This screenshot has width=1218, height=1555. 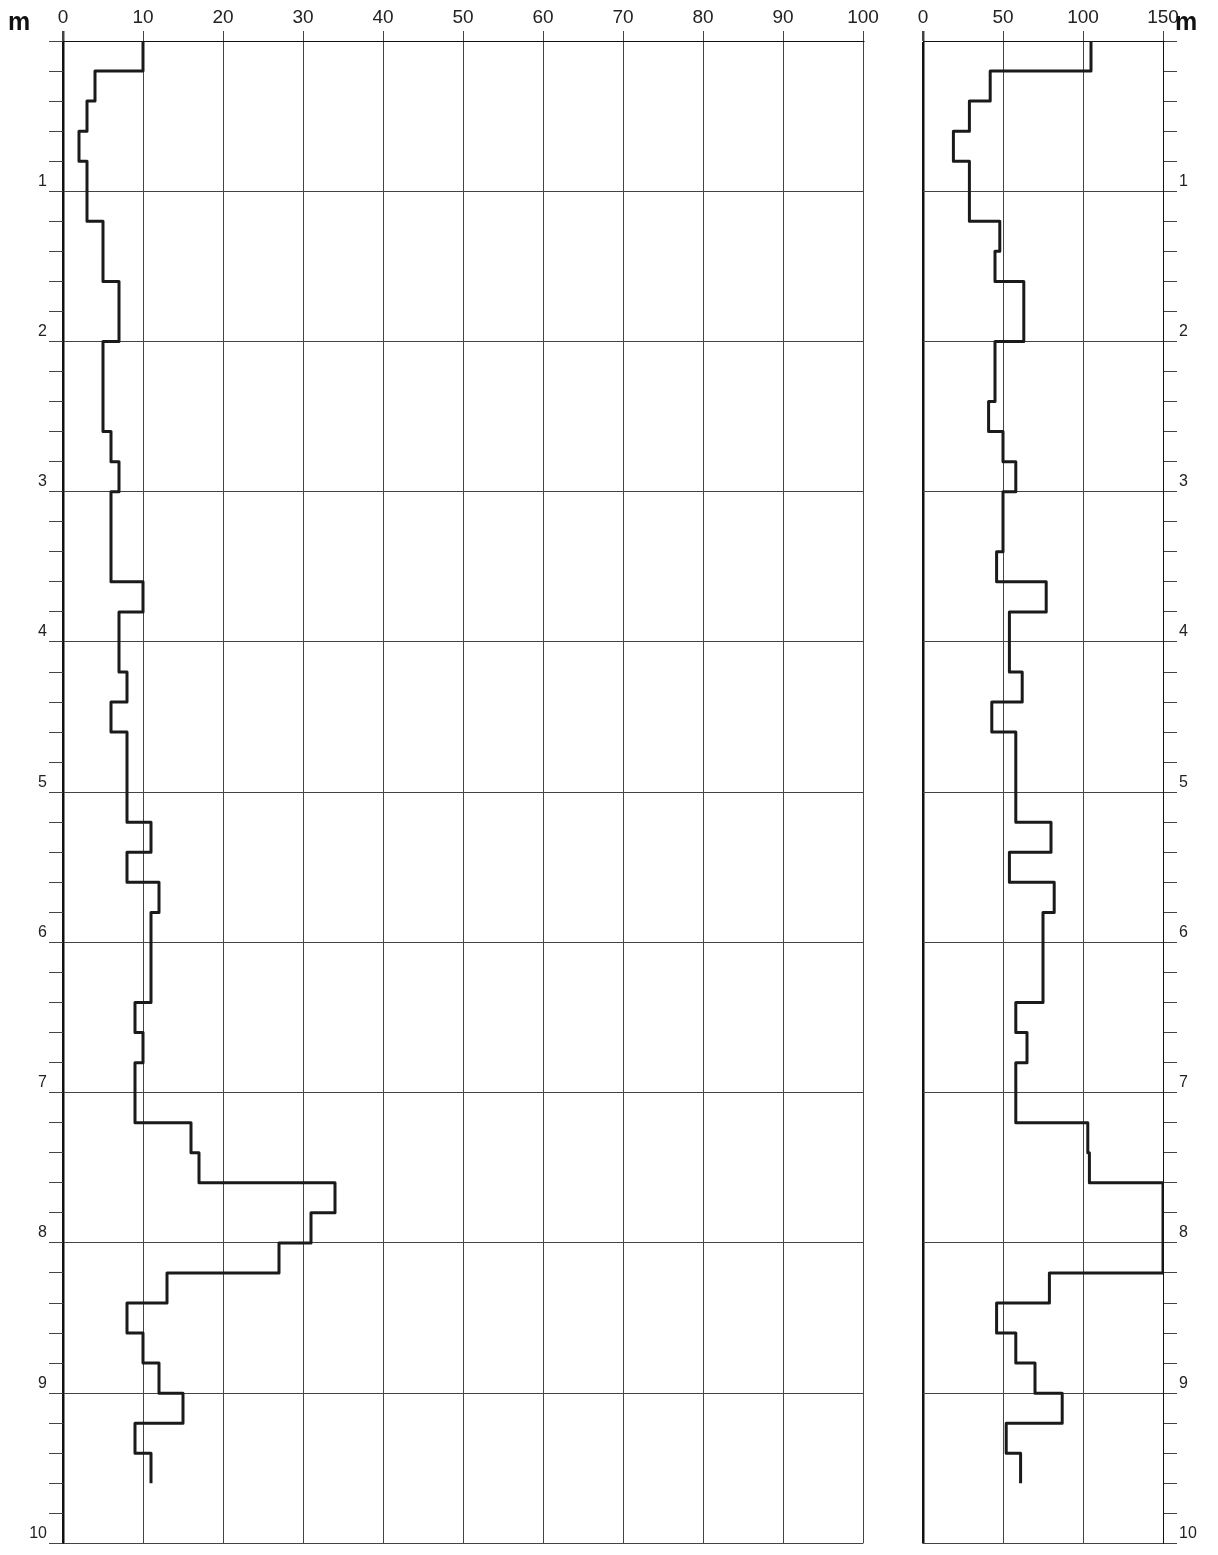 What do you see at coordinates (19, 21) in the screenshot?
I see `y-axis-title: m` at bounding box center [19, 21].